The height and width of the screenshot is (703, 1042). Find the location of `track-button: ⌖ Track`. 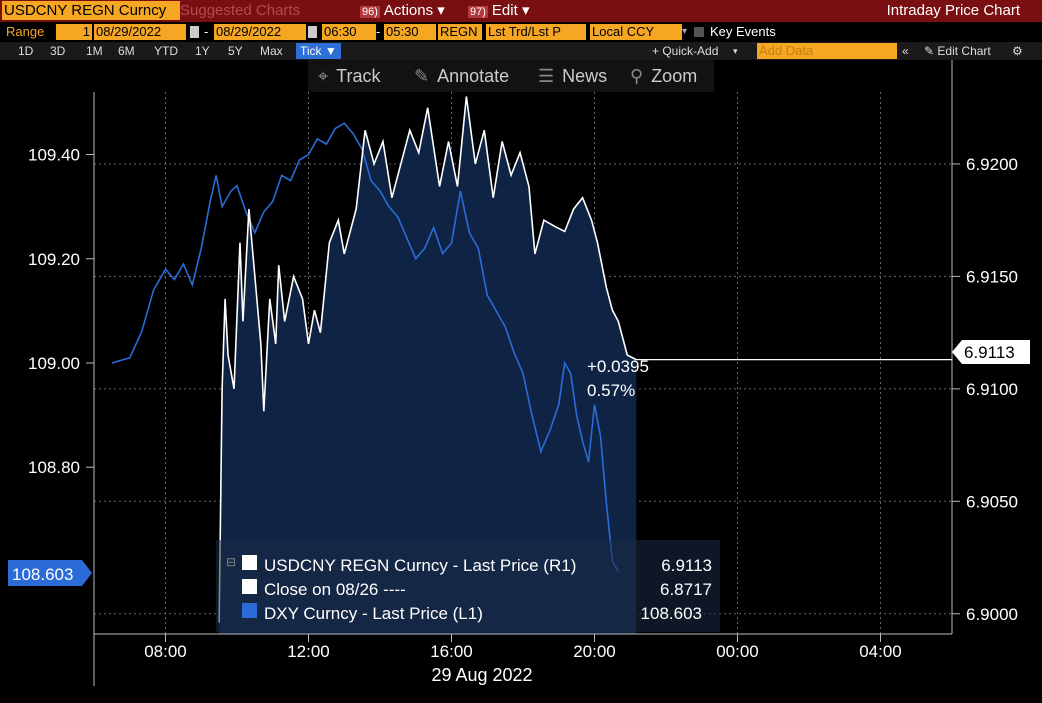

track-button: ⌖ Track is located at coordinates (349, 76).